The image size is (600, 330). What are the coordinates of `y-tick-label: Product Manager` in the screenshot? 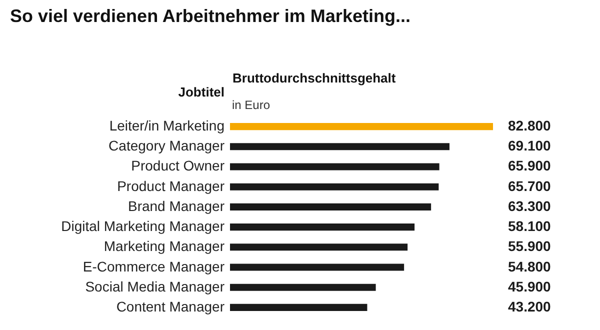 It's located at (171, 186).